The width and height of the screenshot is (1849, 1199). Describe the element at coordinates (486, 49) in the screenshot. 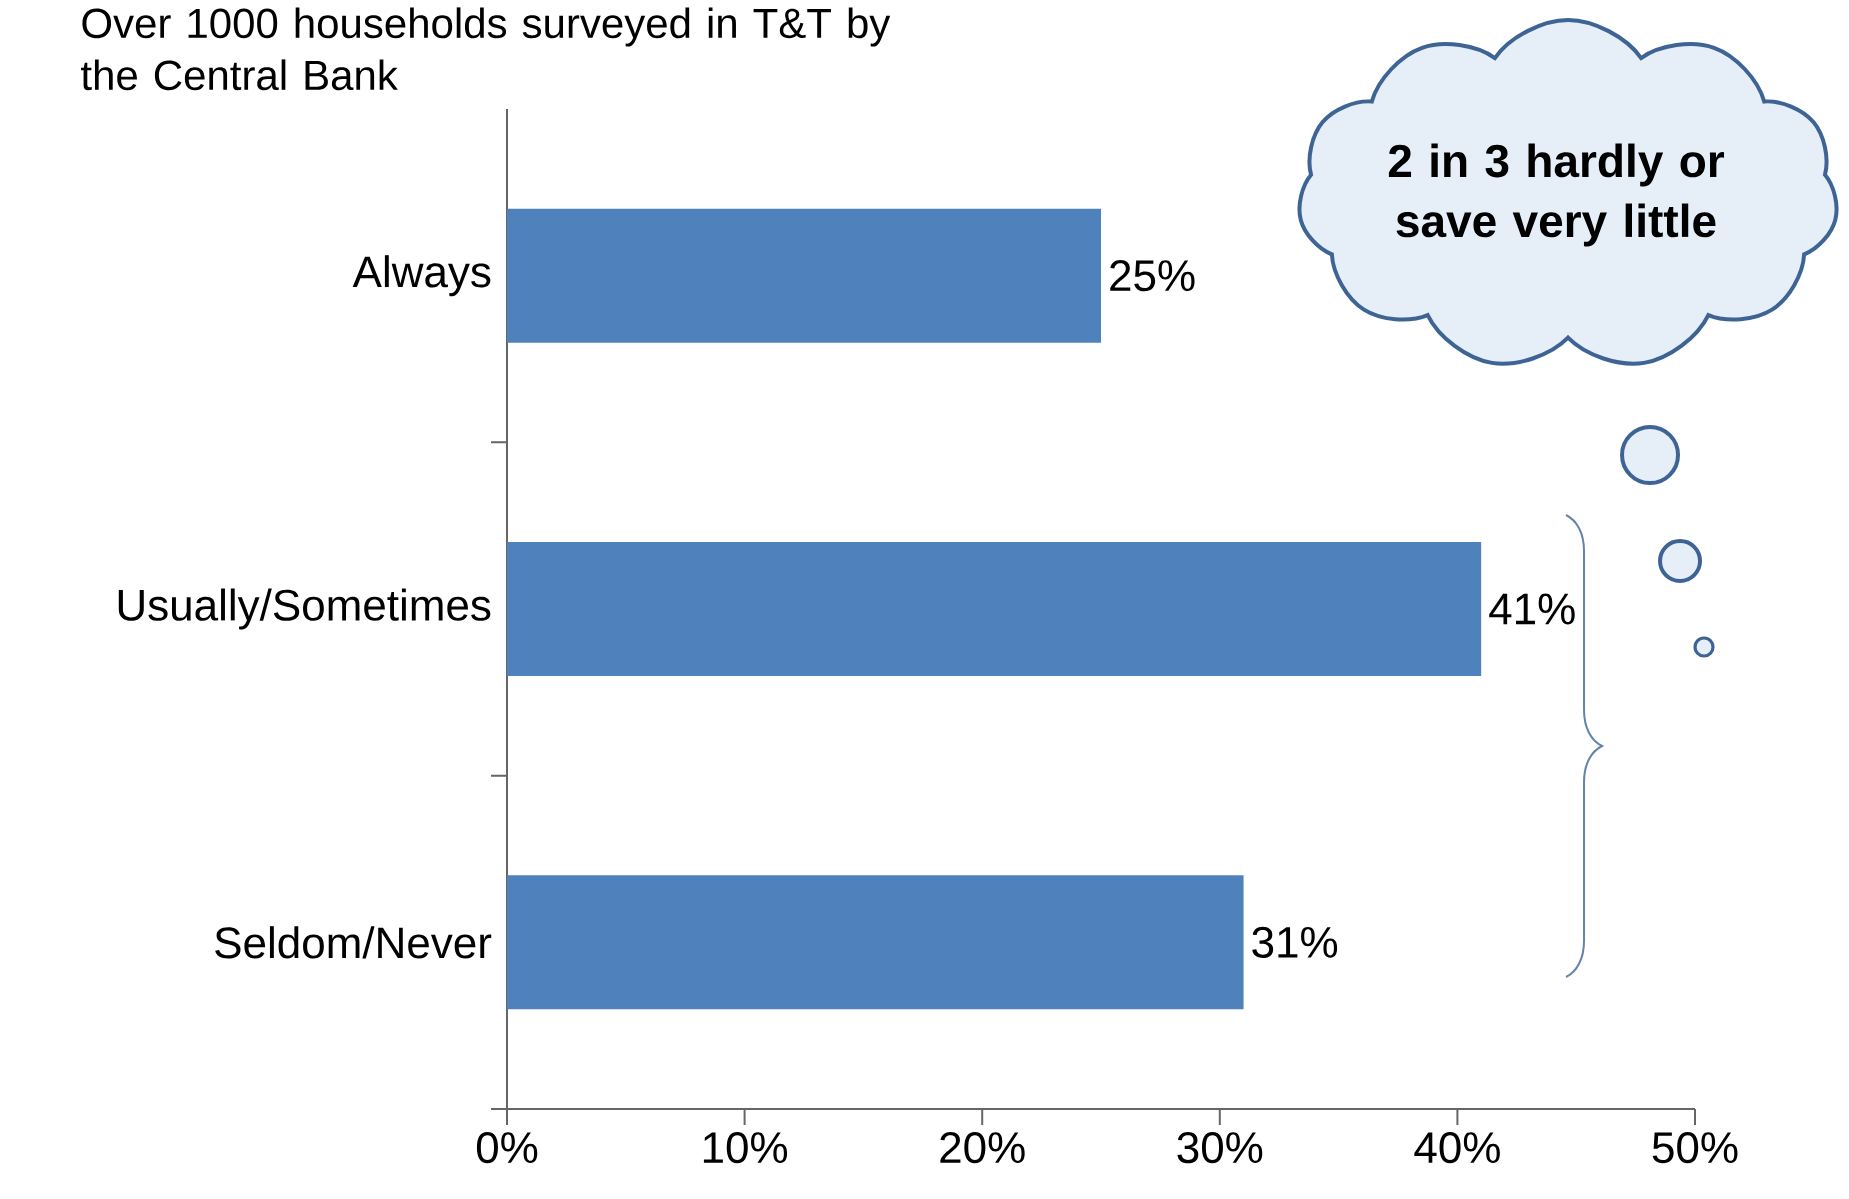

I see `chart-title: Over 1000 households surveyed in T&T by the Central Bank` at that location.